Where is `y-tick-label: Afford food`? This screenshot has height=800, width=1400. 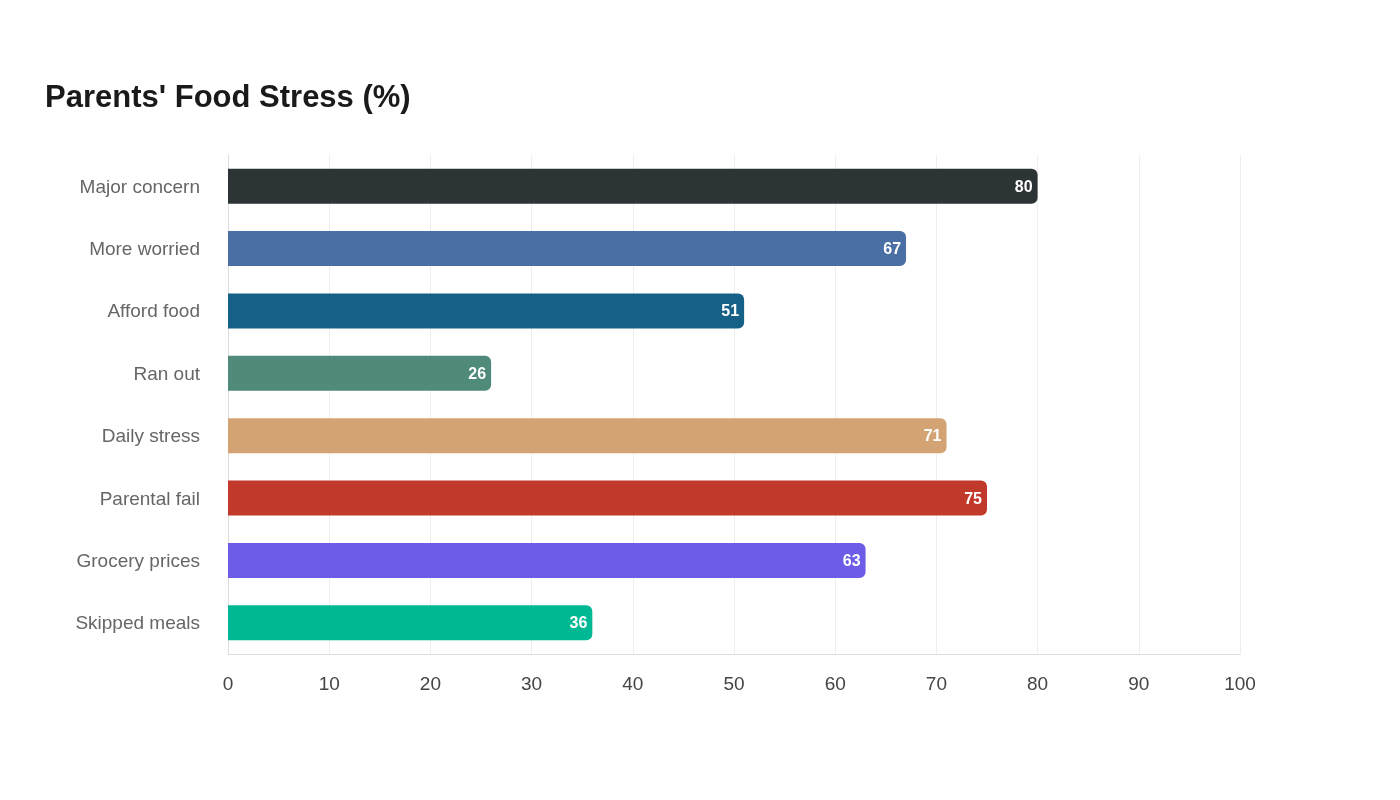
y-tick-label: Afford food is located at coordinates (153, 311).